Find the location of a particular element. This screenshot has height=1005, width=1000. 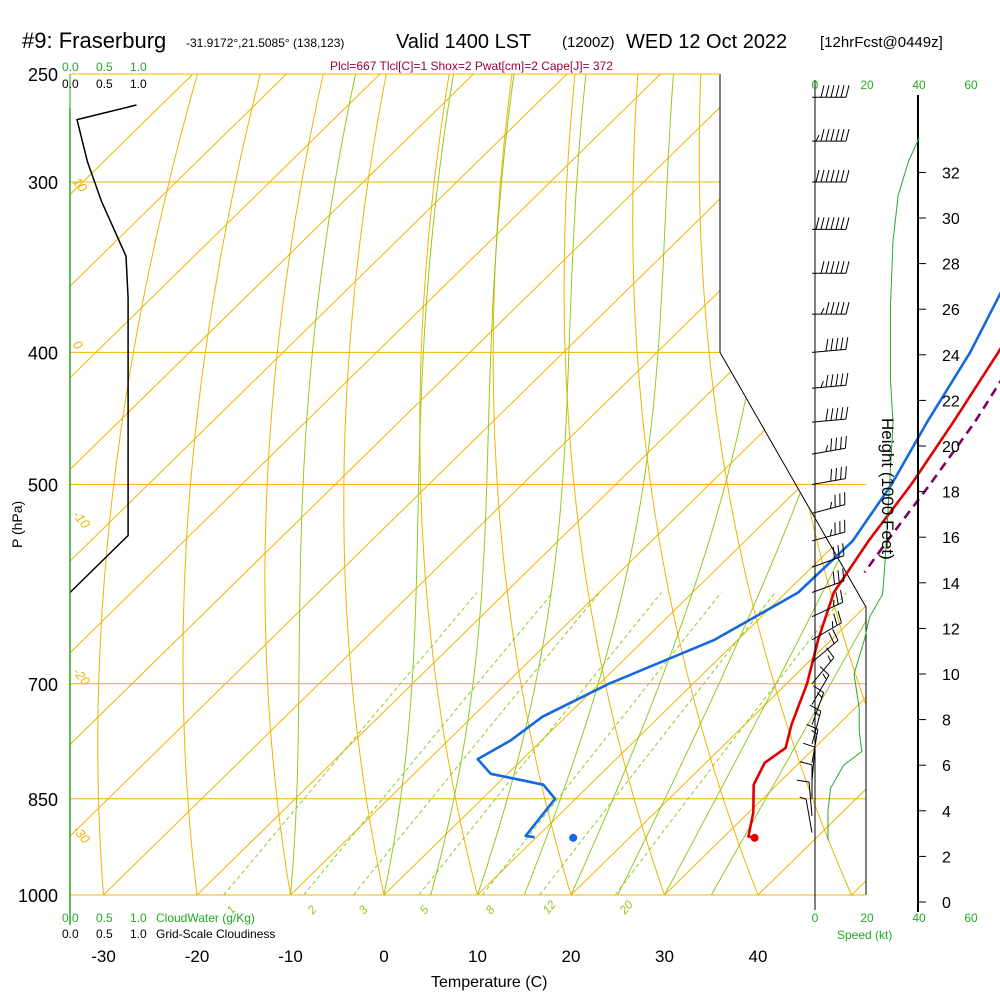

left-isotherm-label: 0 is located at coordinates (78, 345).